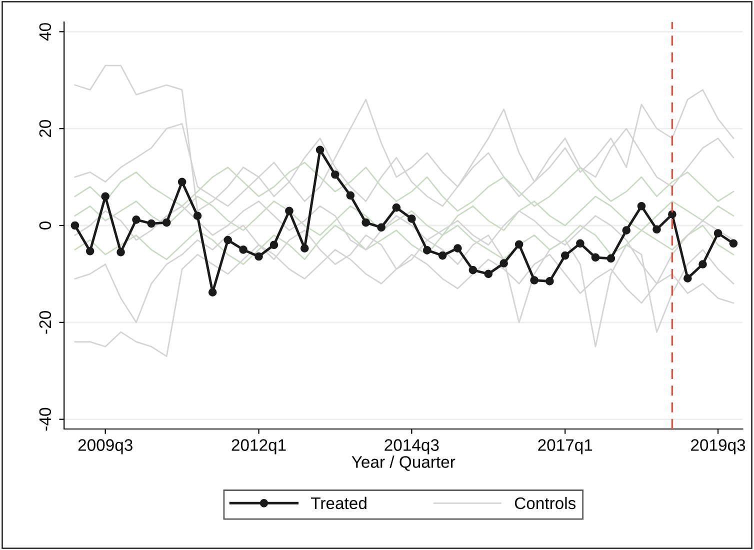  I want to click on x-tick-label: 2012q1, so click(259, 446).